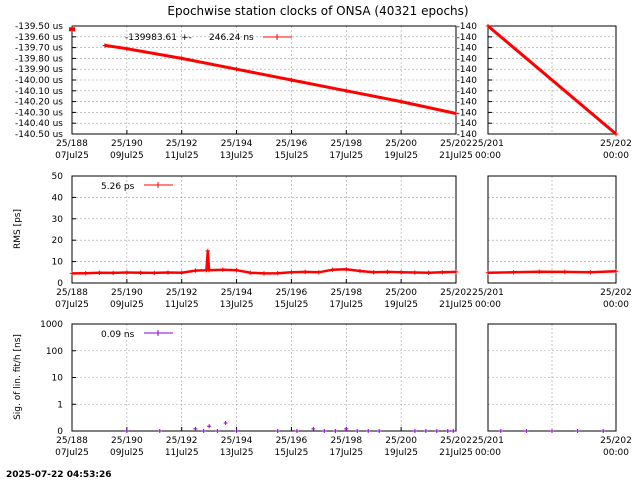  Describe the element at coordinates (158, 333) in the screenshot. I see `sig-legend-marker` at that location.